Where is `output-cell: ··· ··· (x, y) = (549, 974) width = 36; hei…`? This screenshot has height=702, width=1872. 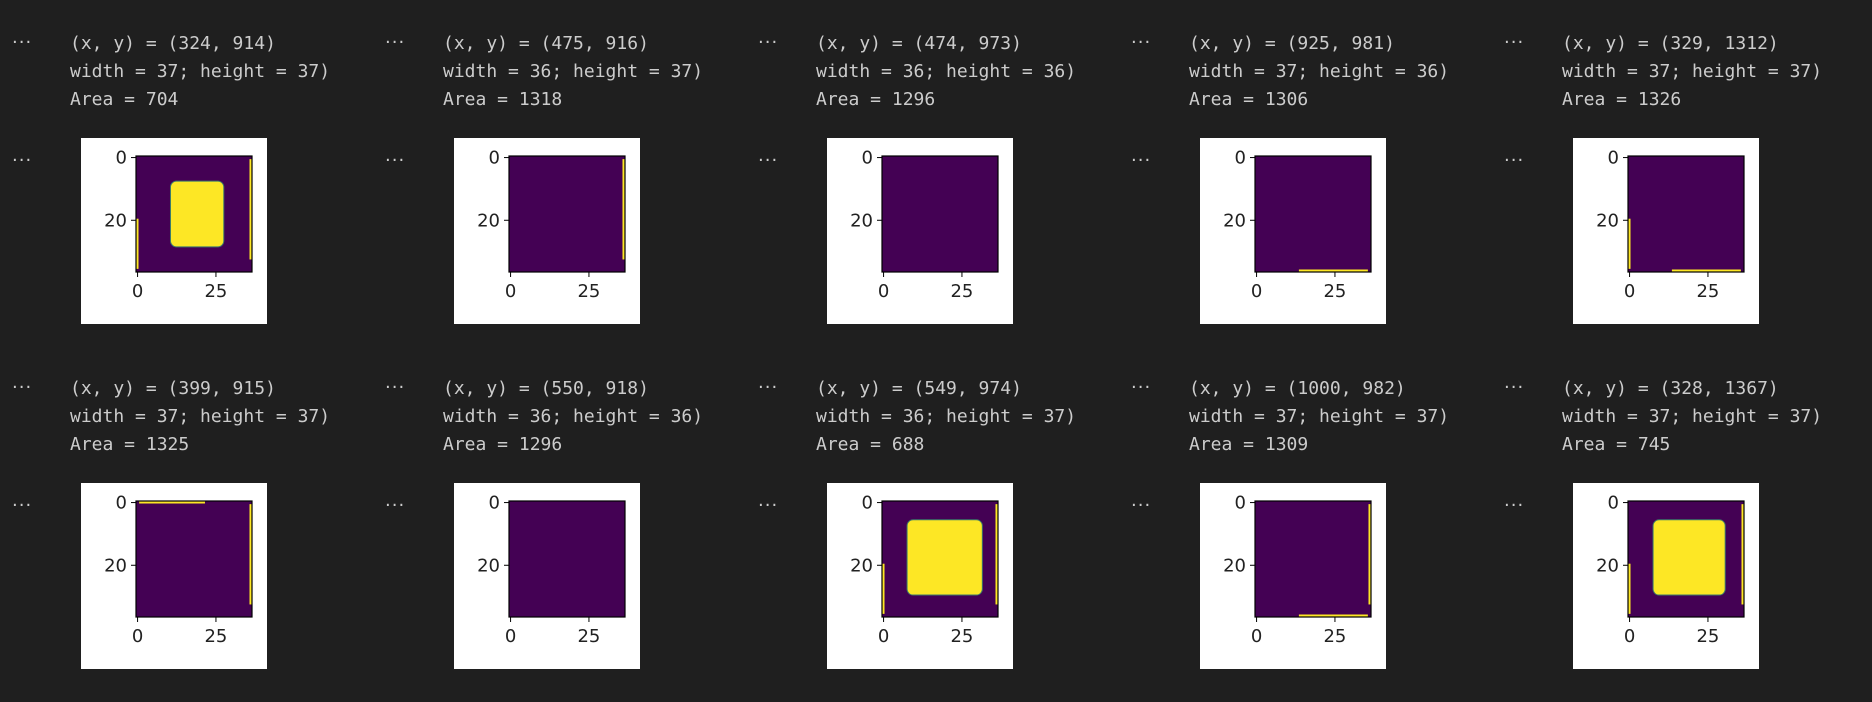 output-cell: ··· ··· (x, y) = (549, 974) width = 36; hei… is located at coordinates (944, 538).